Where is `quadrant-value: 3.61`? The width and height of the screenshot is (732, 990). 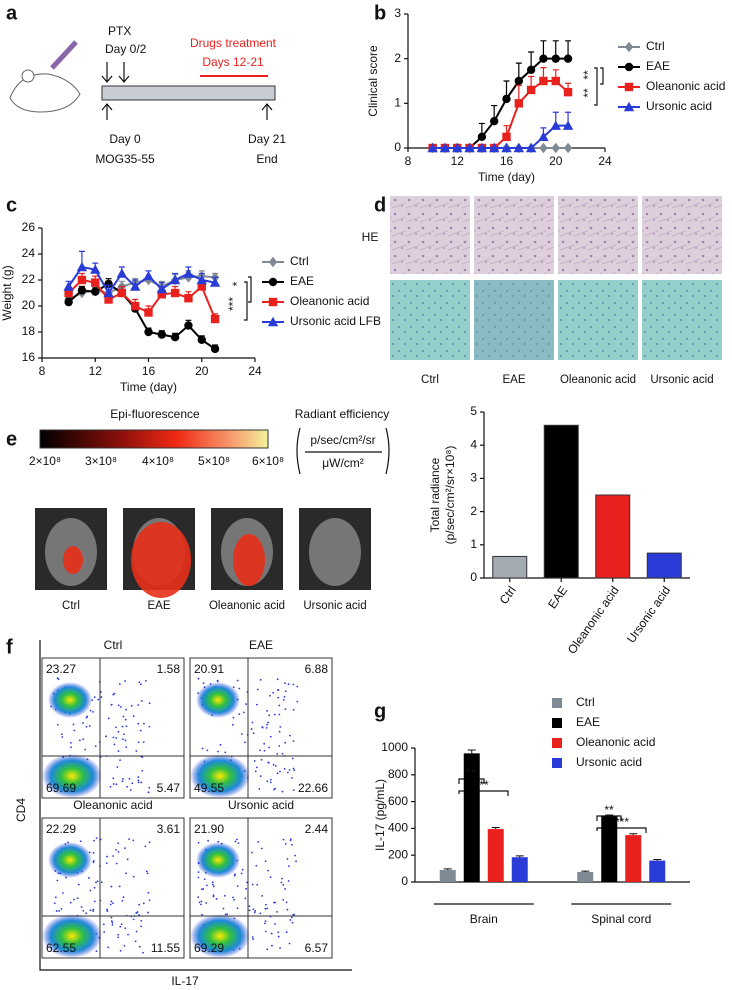 quadrant-value: 3.61 is located at coordinates (169, 829).